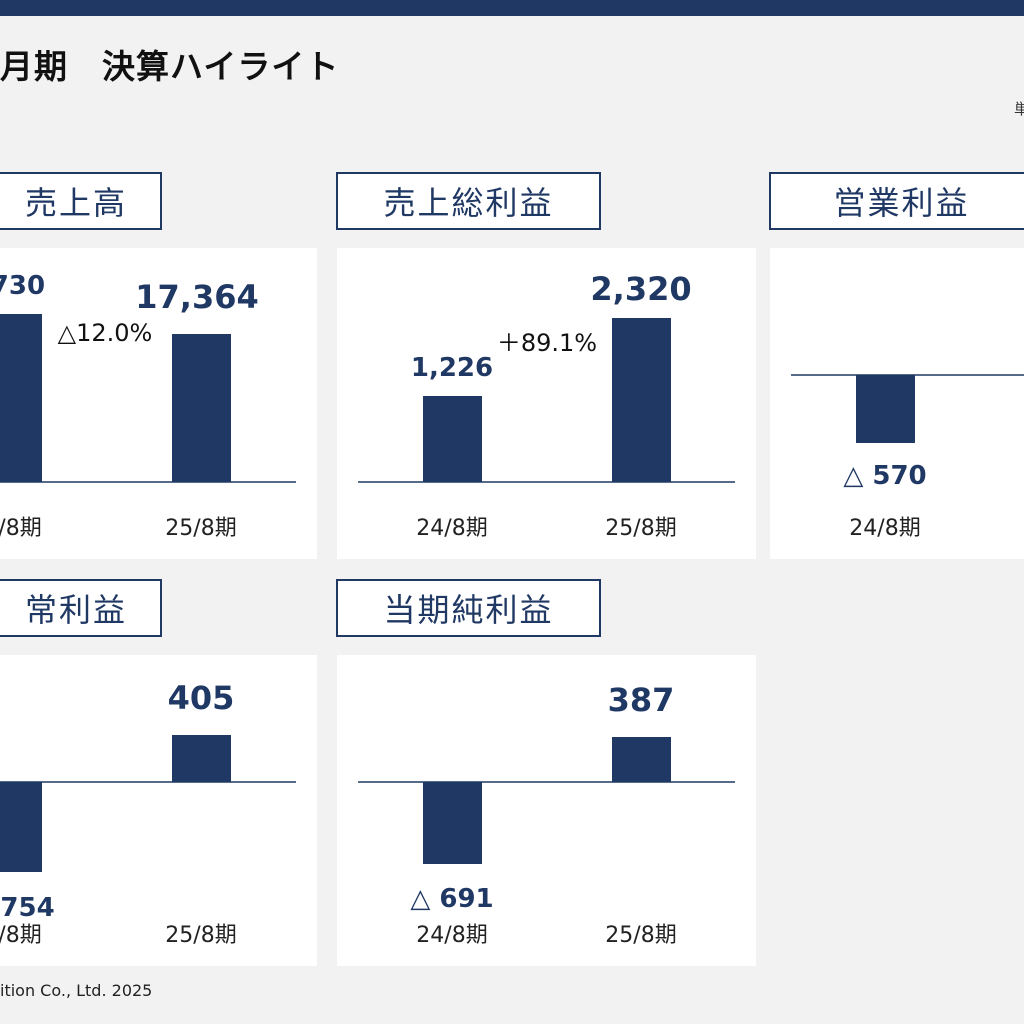  I want to click on chart-net-income: △ 691 387 24/8期 25/8期, so click(546, 813).